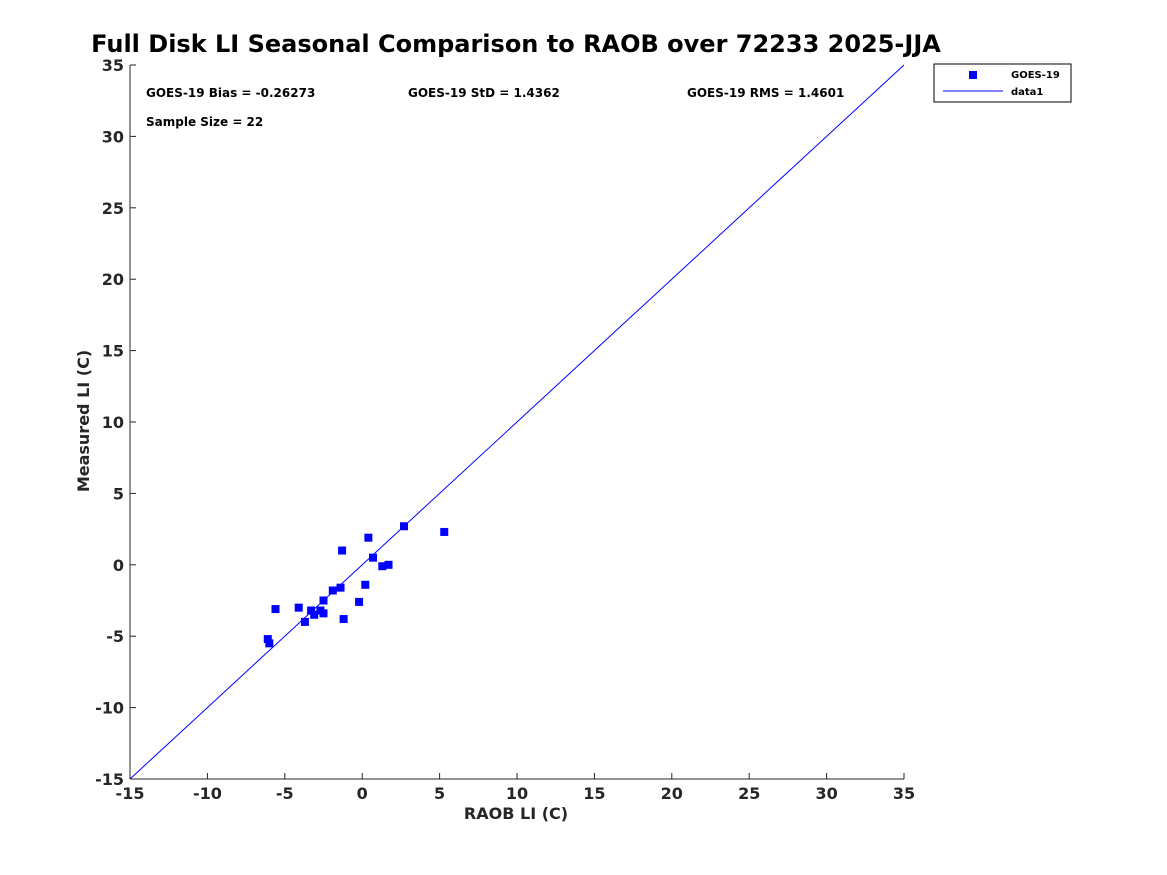 This screenshot has height=875, width=1167. Describe the element at coordinates (118, 493) in the screenshot. I see `y-tick-label-5: 5` at that location.